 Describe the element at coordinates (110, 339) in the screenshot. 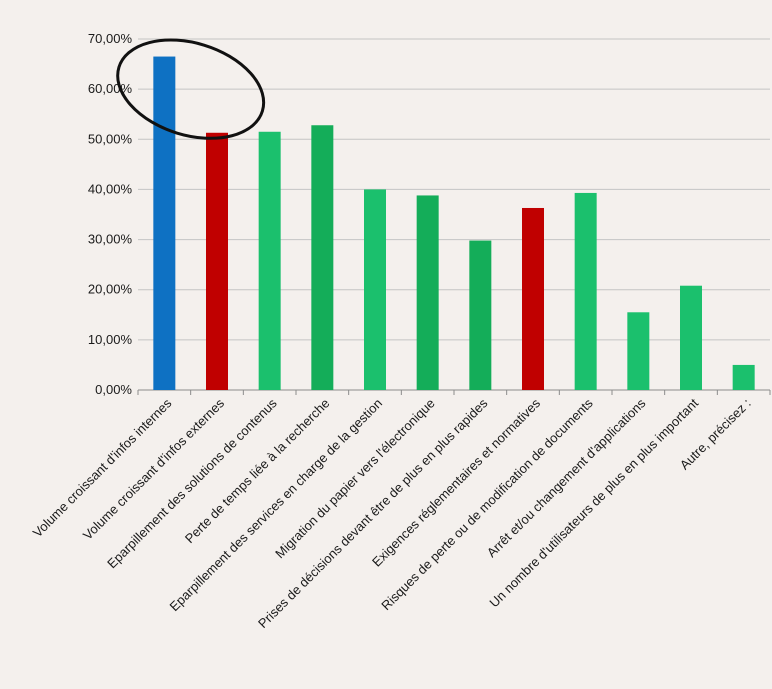

I see `y-tick-label: 10,00%` at that location.